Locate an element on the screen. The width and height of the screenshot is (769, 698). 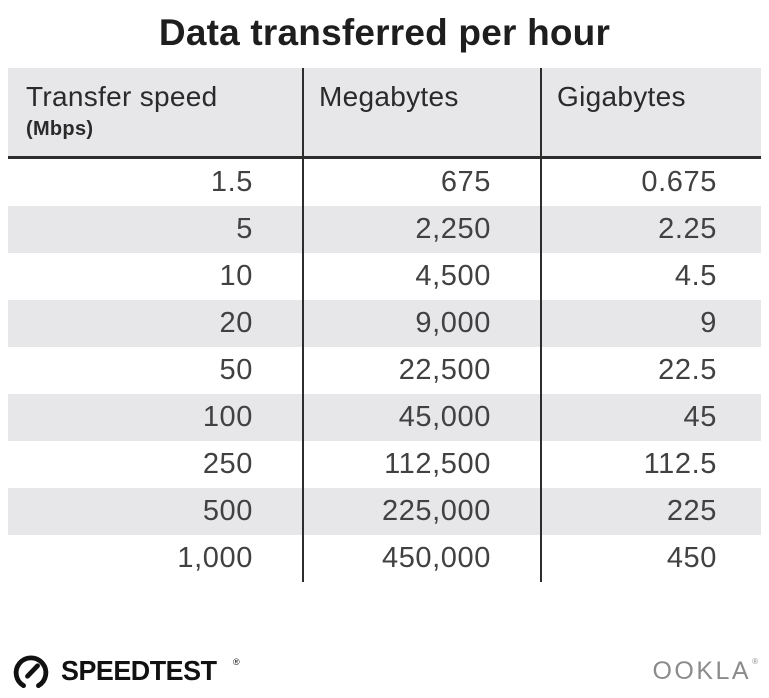
cell-gigabytes: 4.5 is located at coordinates (650, 276).